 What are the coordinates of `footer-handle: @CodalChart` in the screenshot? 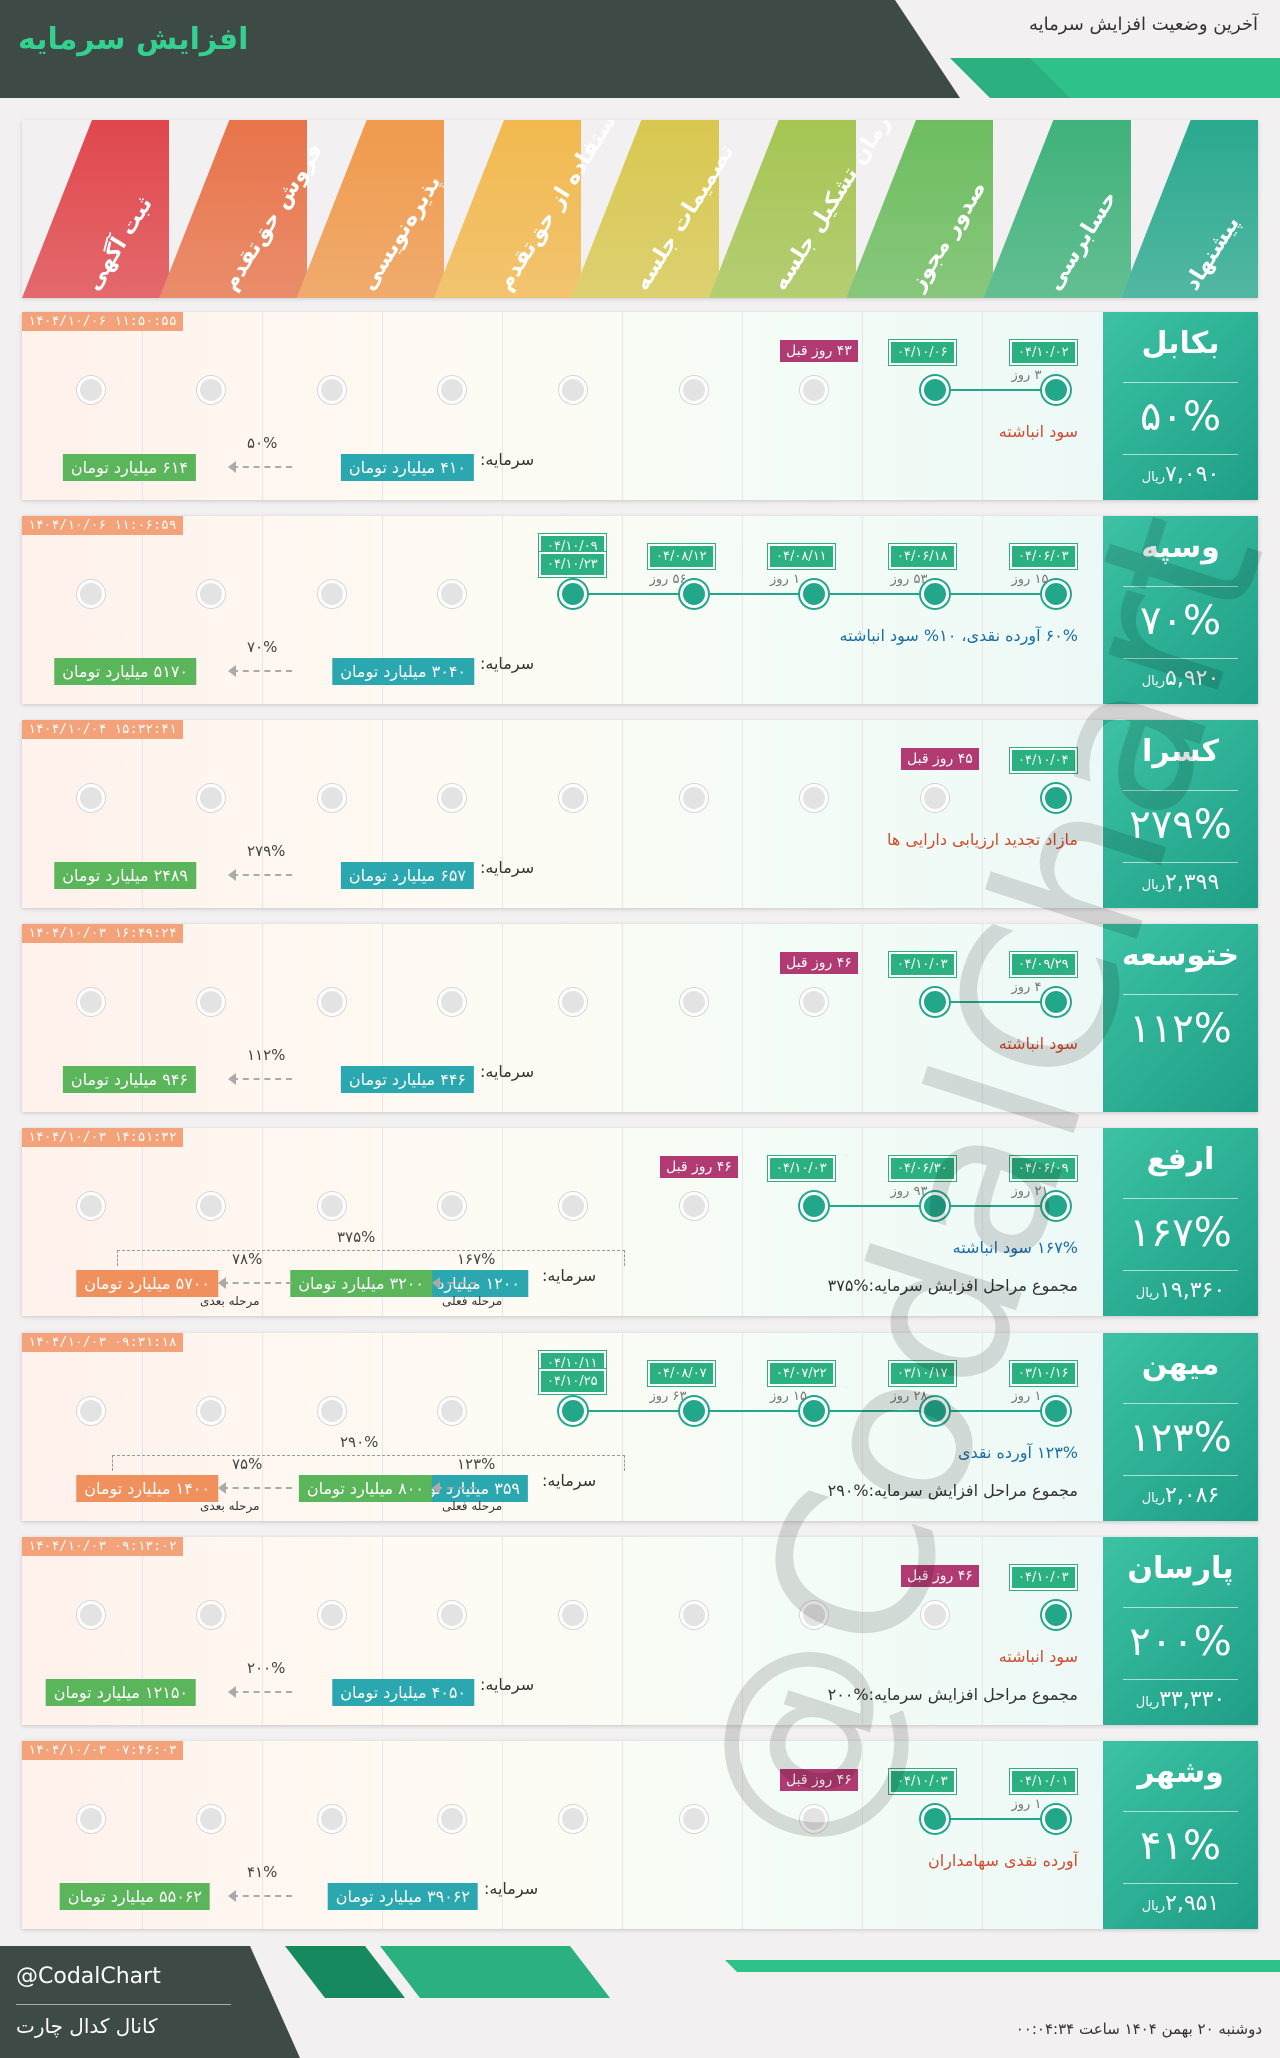 It's located at (88, 1976).